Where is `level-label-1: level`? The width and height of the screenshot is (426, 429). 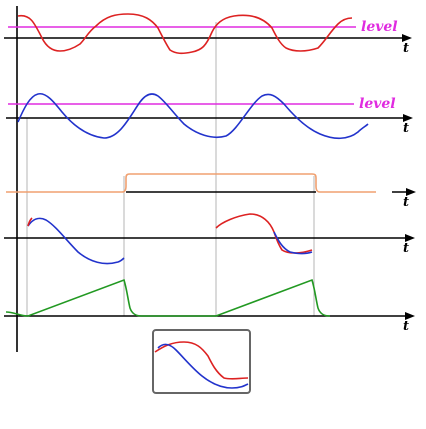 level-label-1: level is located at coordinates (379, 27).